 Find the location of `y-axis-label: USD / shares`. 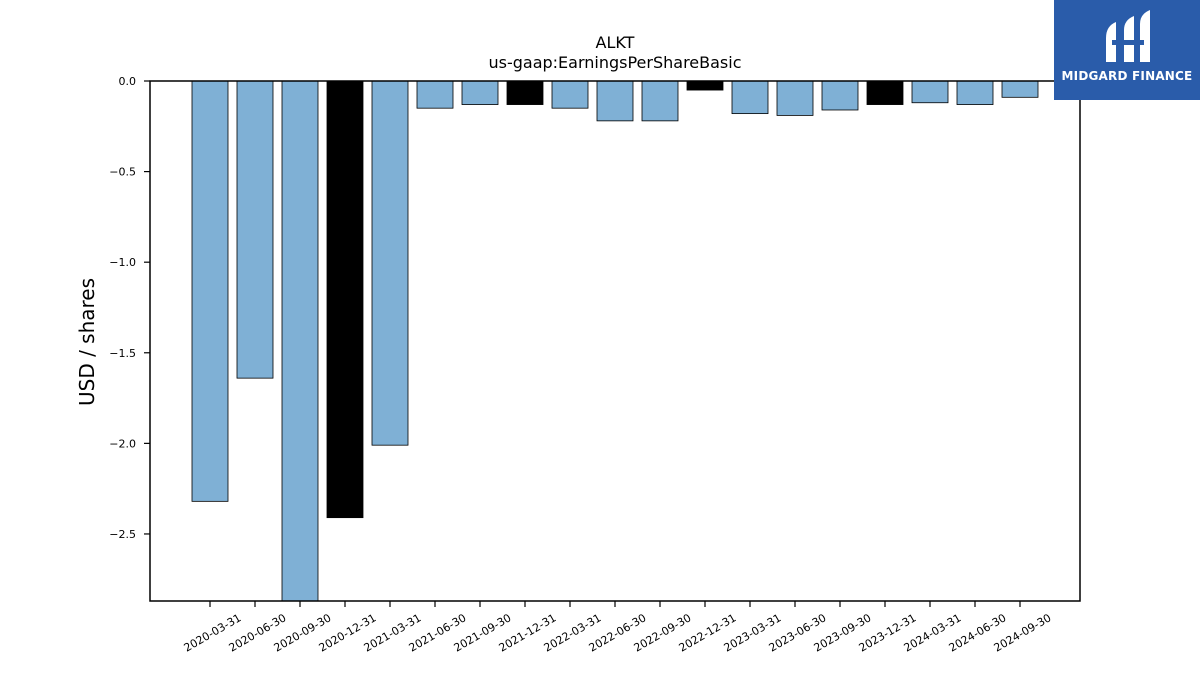

y-axis-label: USD / shares is located at coordinates (87, 342).